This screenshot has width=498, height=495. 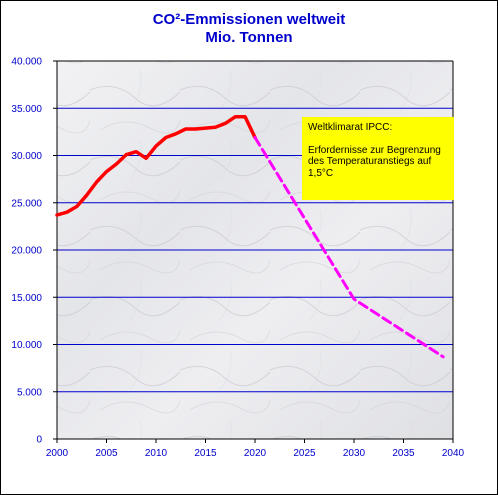 What do you see at coordinates (57, 453) in the screenshot?
I see `x-tick-label: 2000` at bounding box center [57, 453].